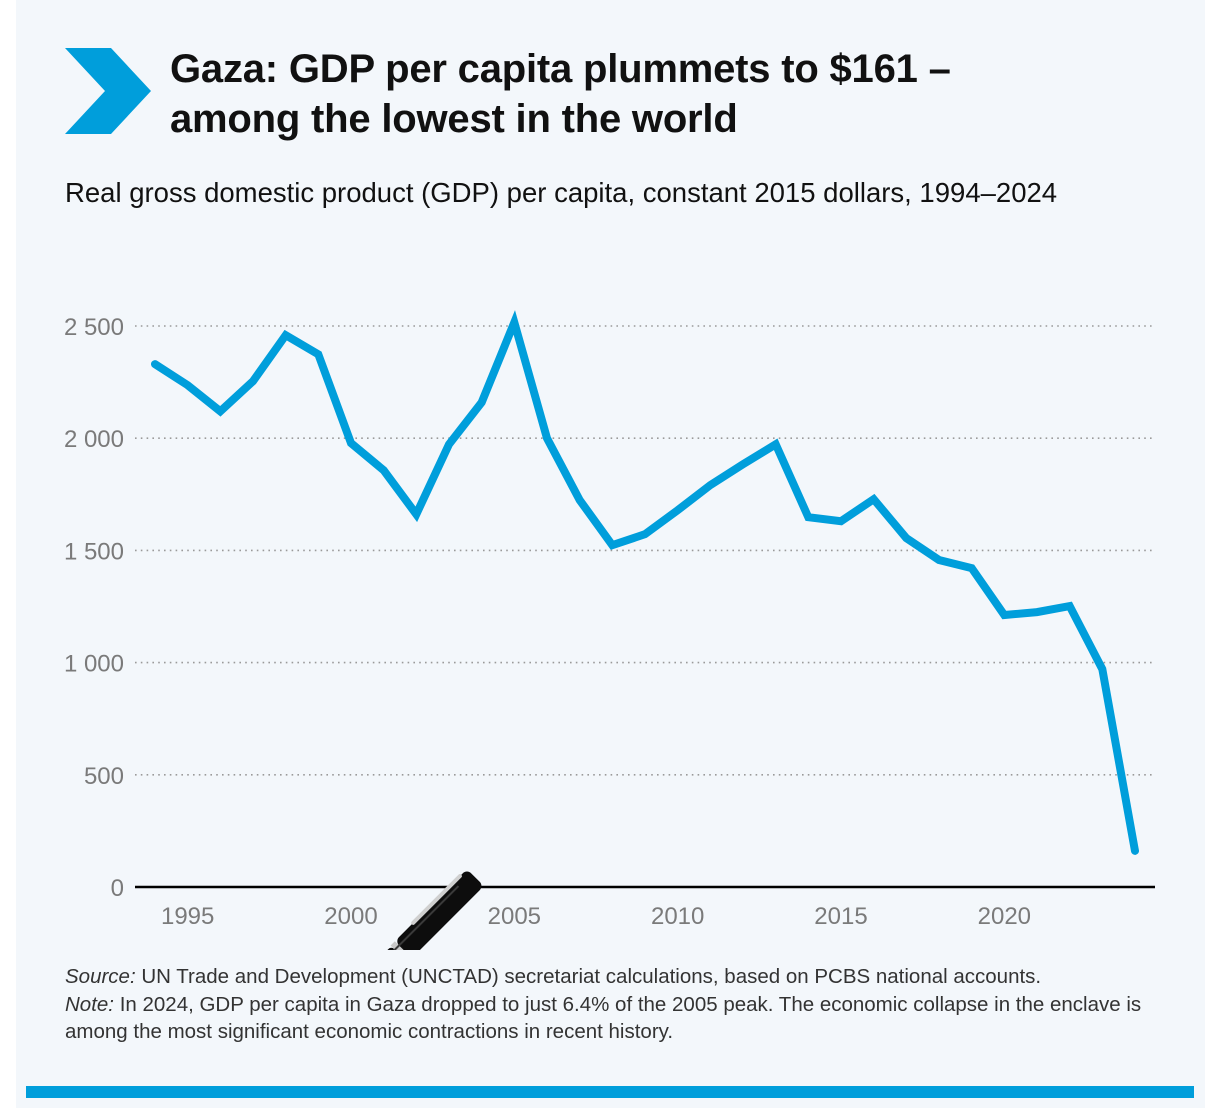 This screenshot has width=1220, height=1108. What do you see at coordinates (388, 917) in the screenshot?
I see `pen-highlight` at bounding box center [388, 917].